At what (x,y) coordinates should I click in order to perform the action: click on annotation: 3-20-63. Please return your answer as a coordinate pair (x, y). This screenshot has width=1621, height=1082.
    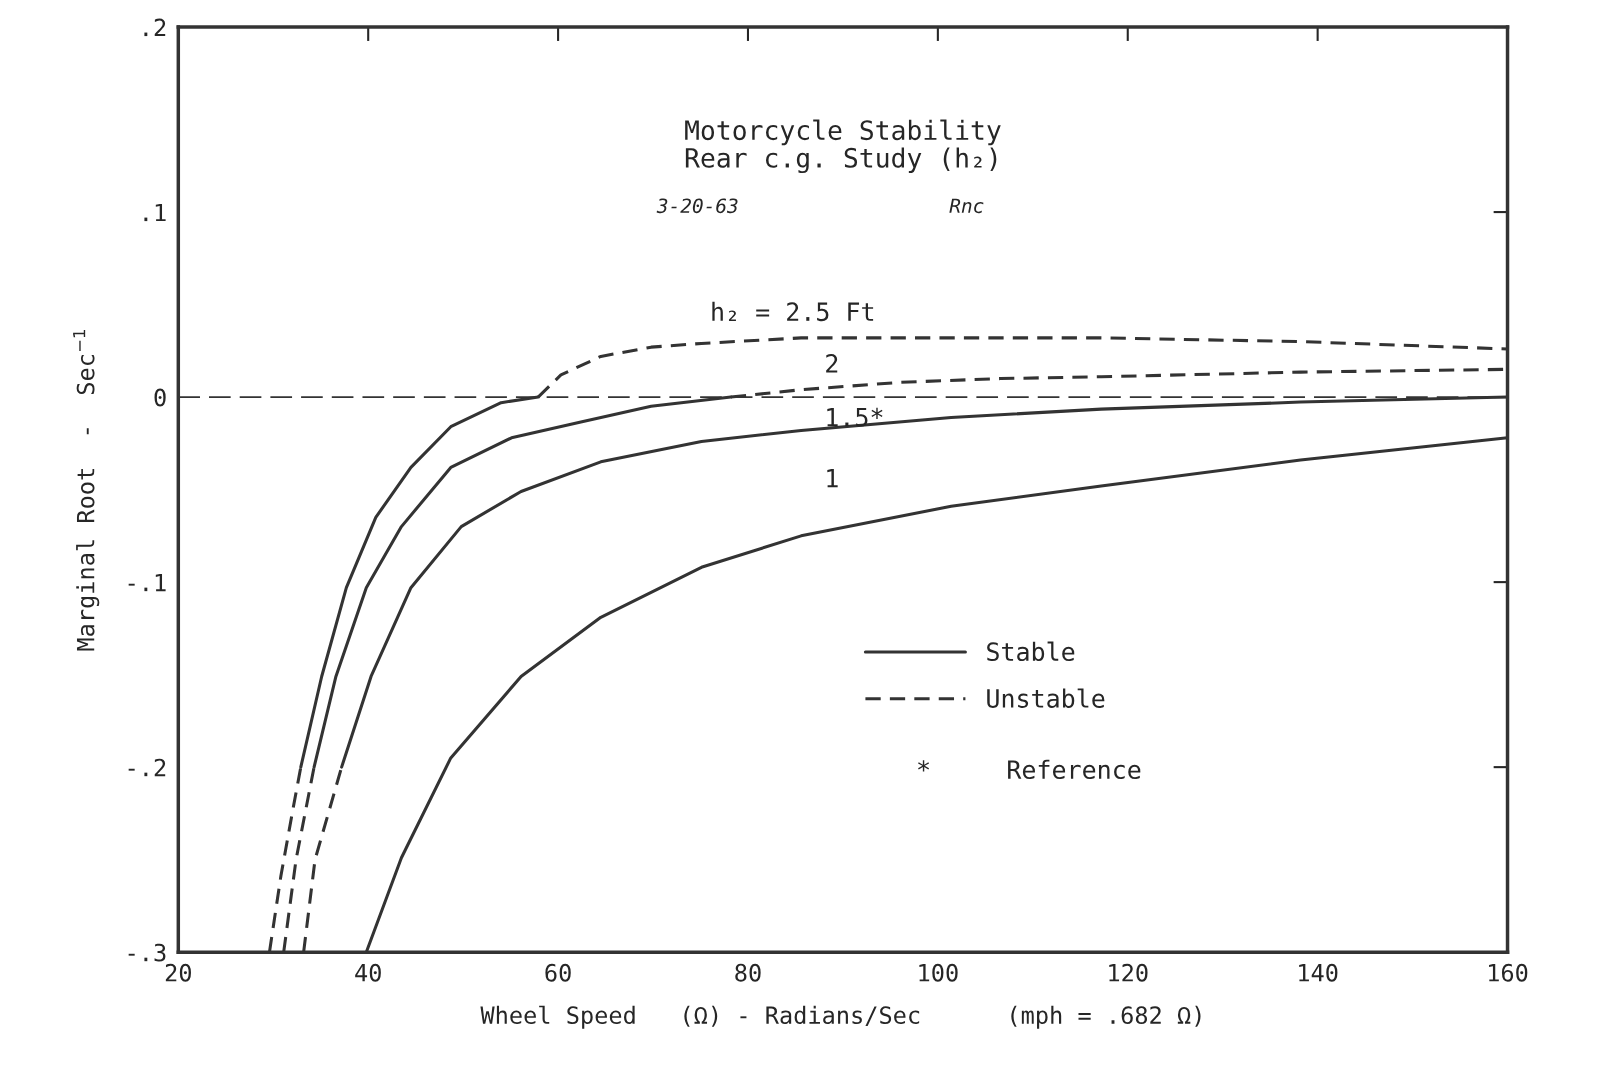
    Looking at the image, I should click on (697, 206).